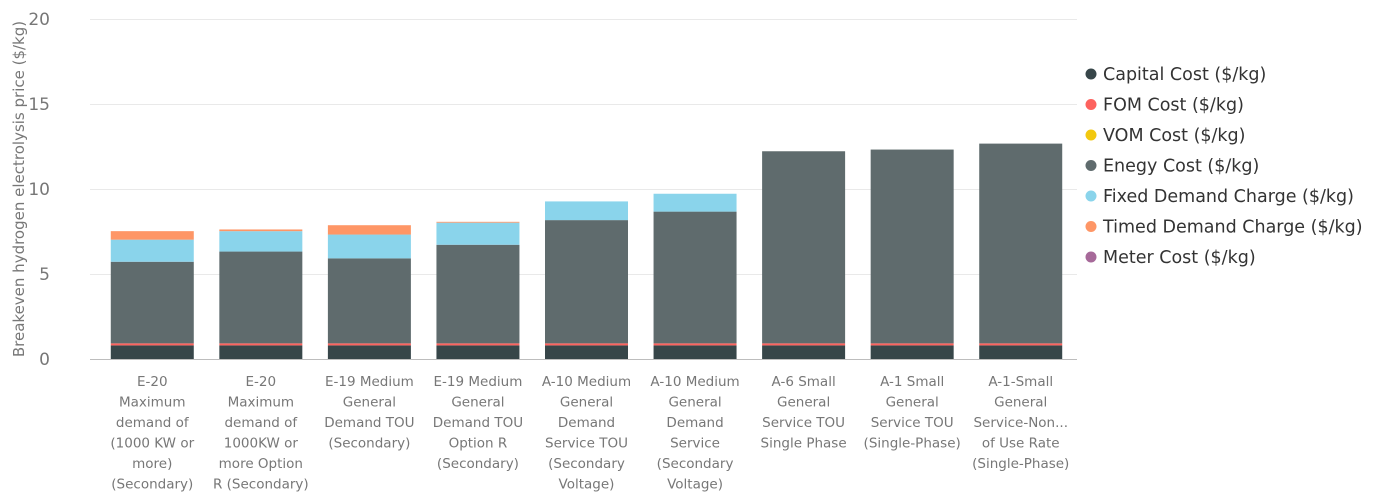  What do you see at coordinates (912, 382) in the screenshot?
I see `x-category-label-line: A-1 Small` at bounding box center [912, 382].